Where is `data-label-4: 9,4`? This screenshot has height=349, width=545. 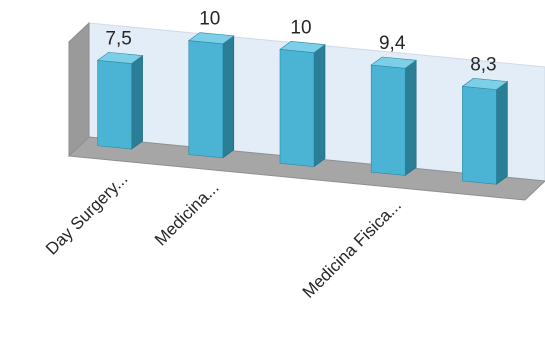
data-label-4: 9,4 is located at coordinates (392, 43).